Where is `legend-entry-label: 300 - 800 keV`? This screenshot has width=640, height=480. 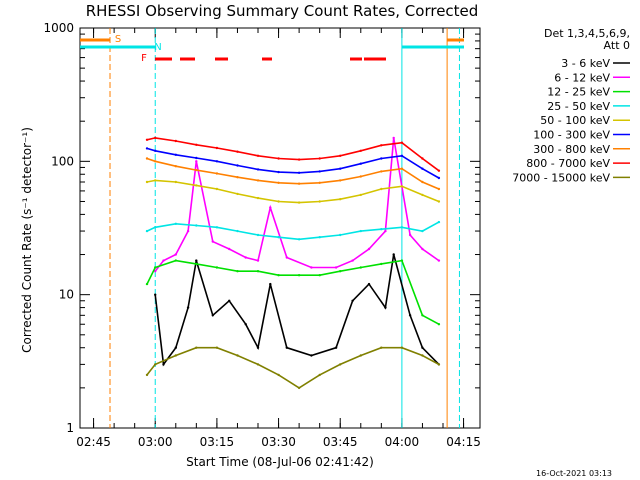 legend-entry-label: 300 - 800 keV is located at coordinates (571, 149).